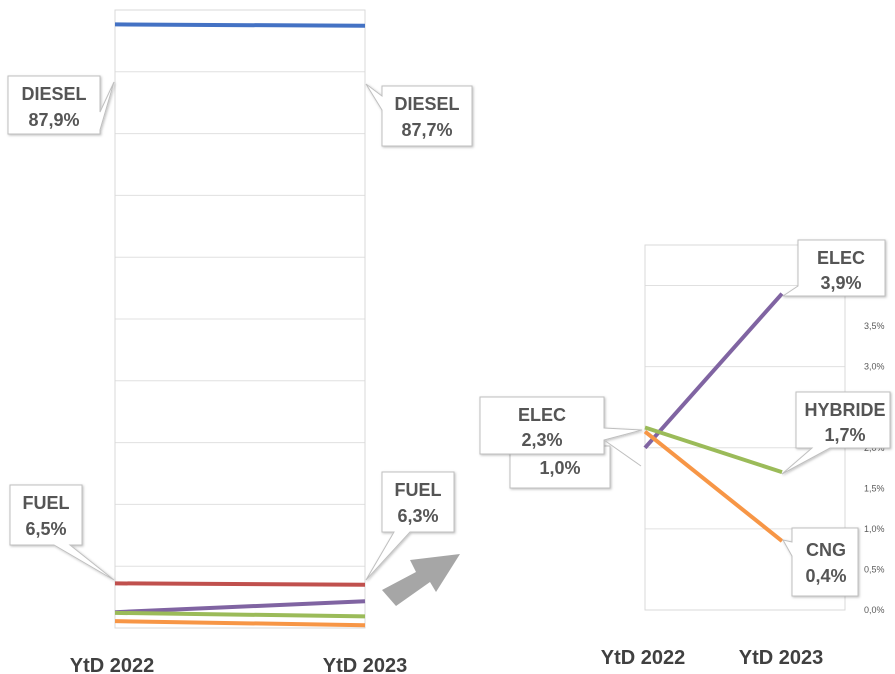  I want to click on callout-elec-2023: ELEC 3,9%, so click(833, 268).